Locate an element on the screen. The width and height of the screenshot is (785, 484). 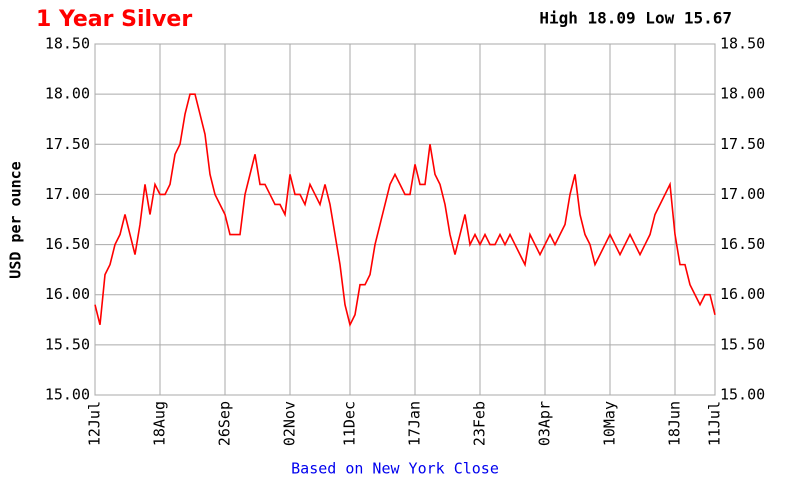
y-tick-label: 18.00 is located at coordinates (67, 94).